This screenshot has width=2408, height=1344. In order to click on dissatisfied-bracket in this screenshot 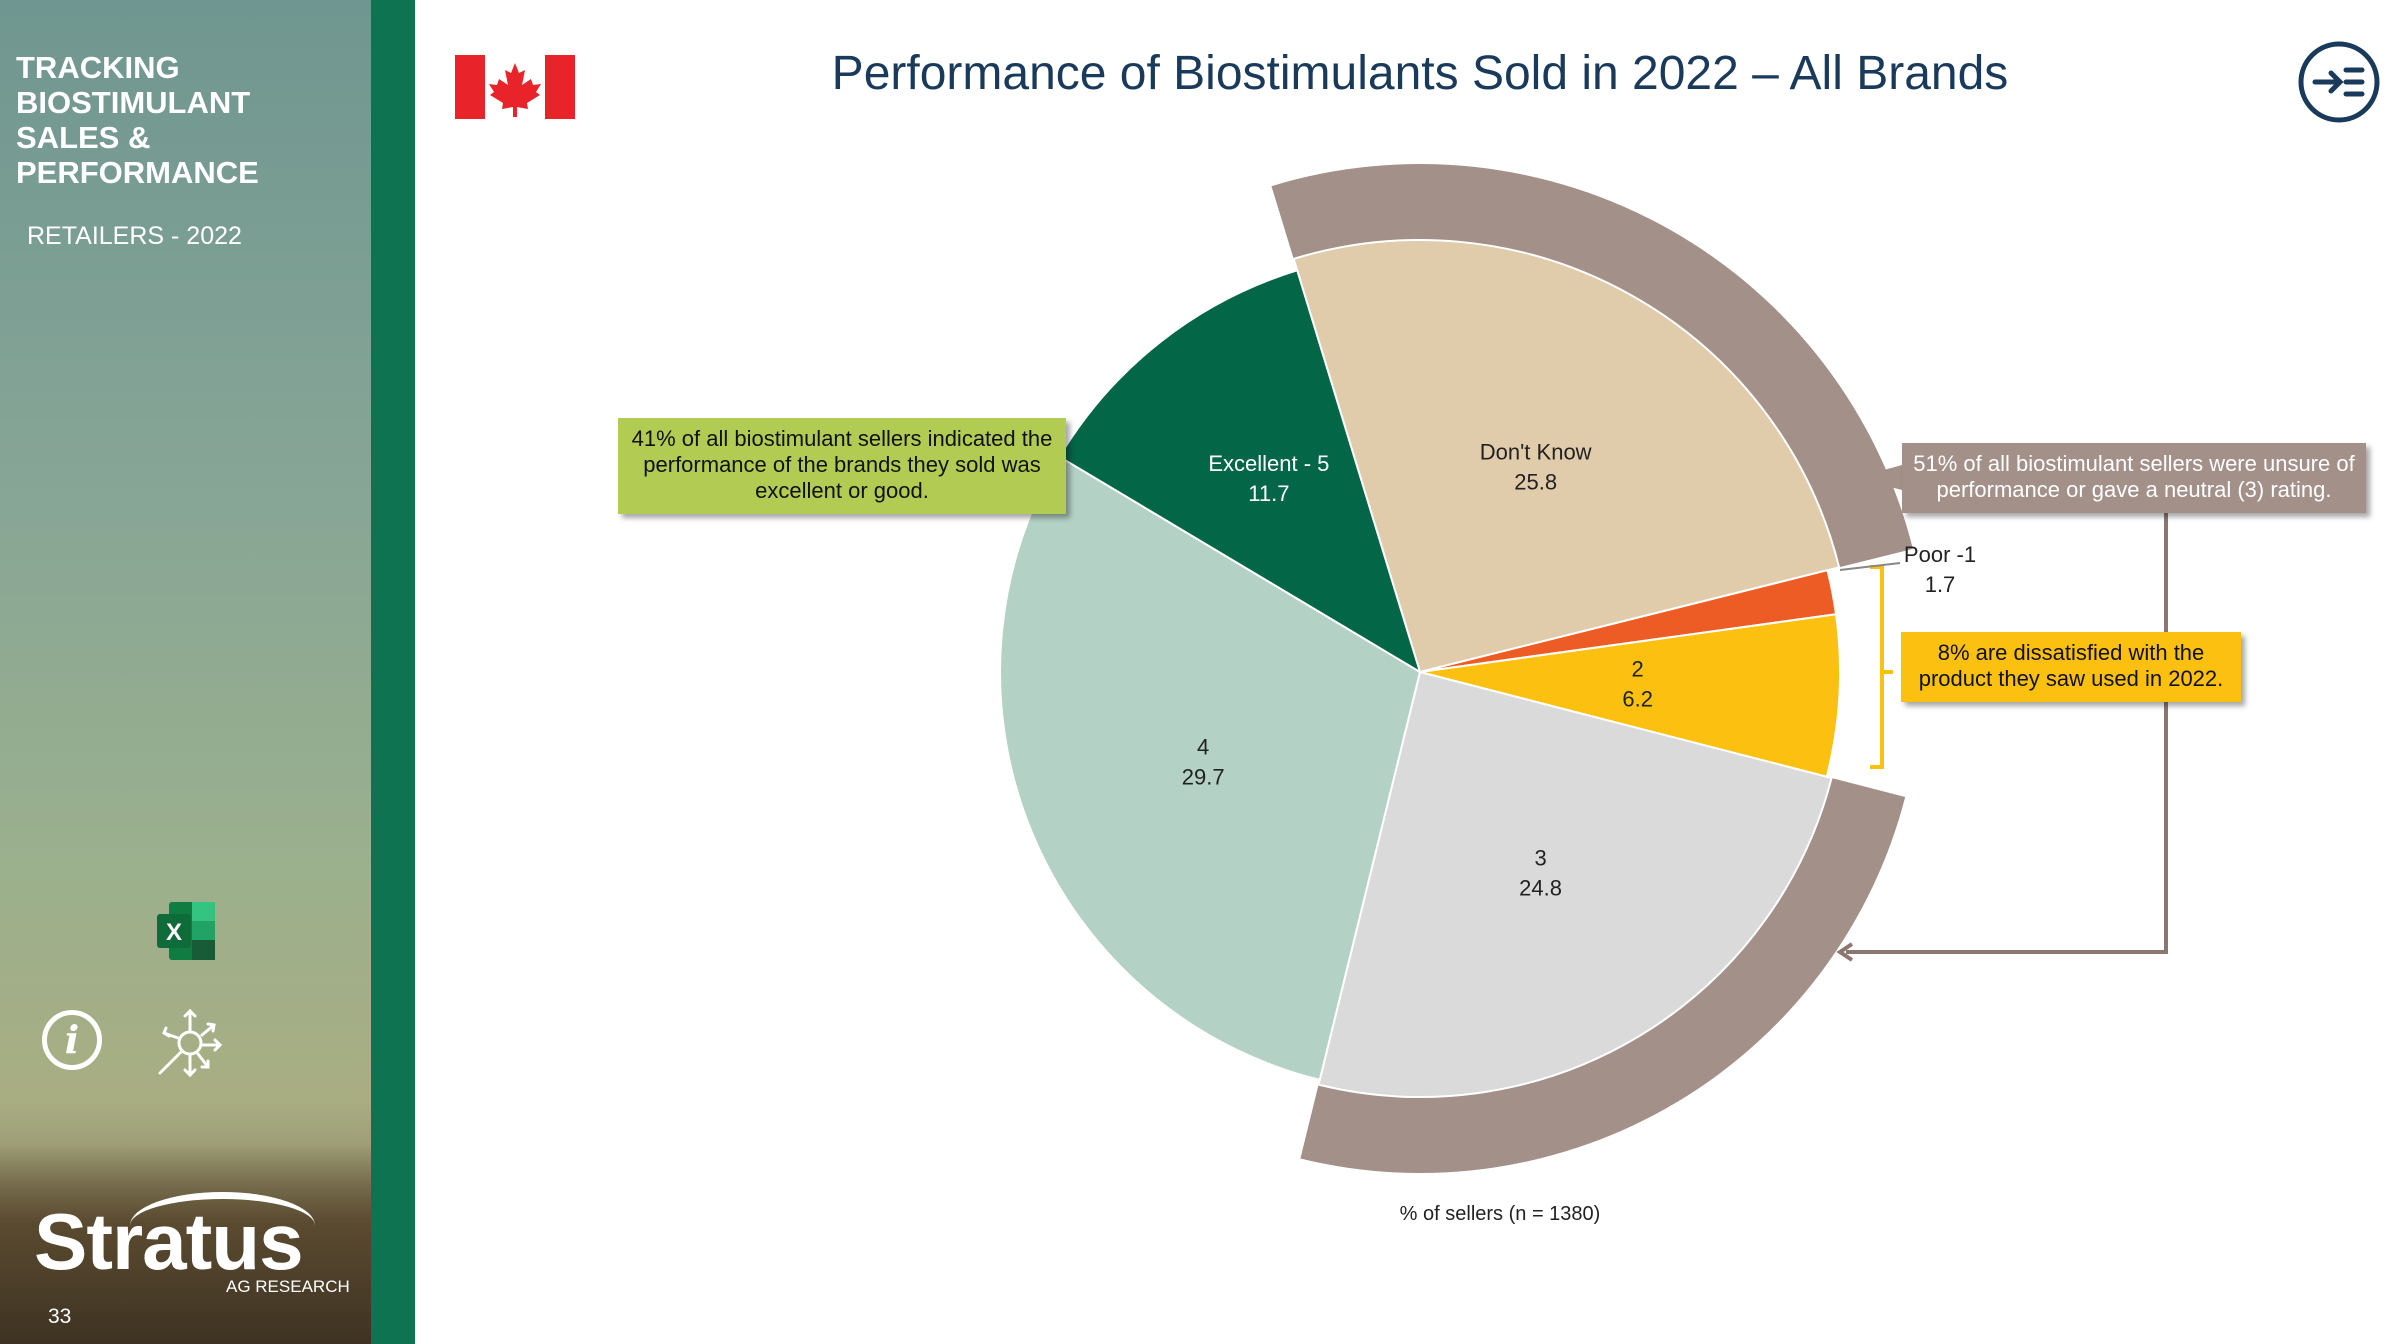, I will do `click(1881, 667)`.